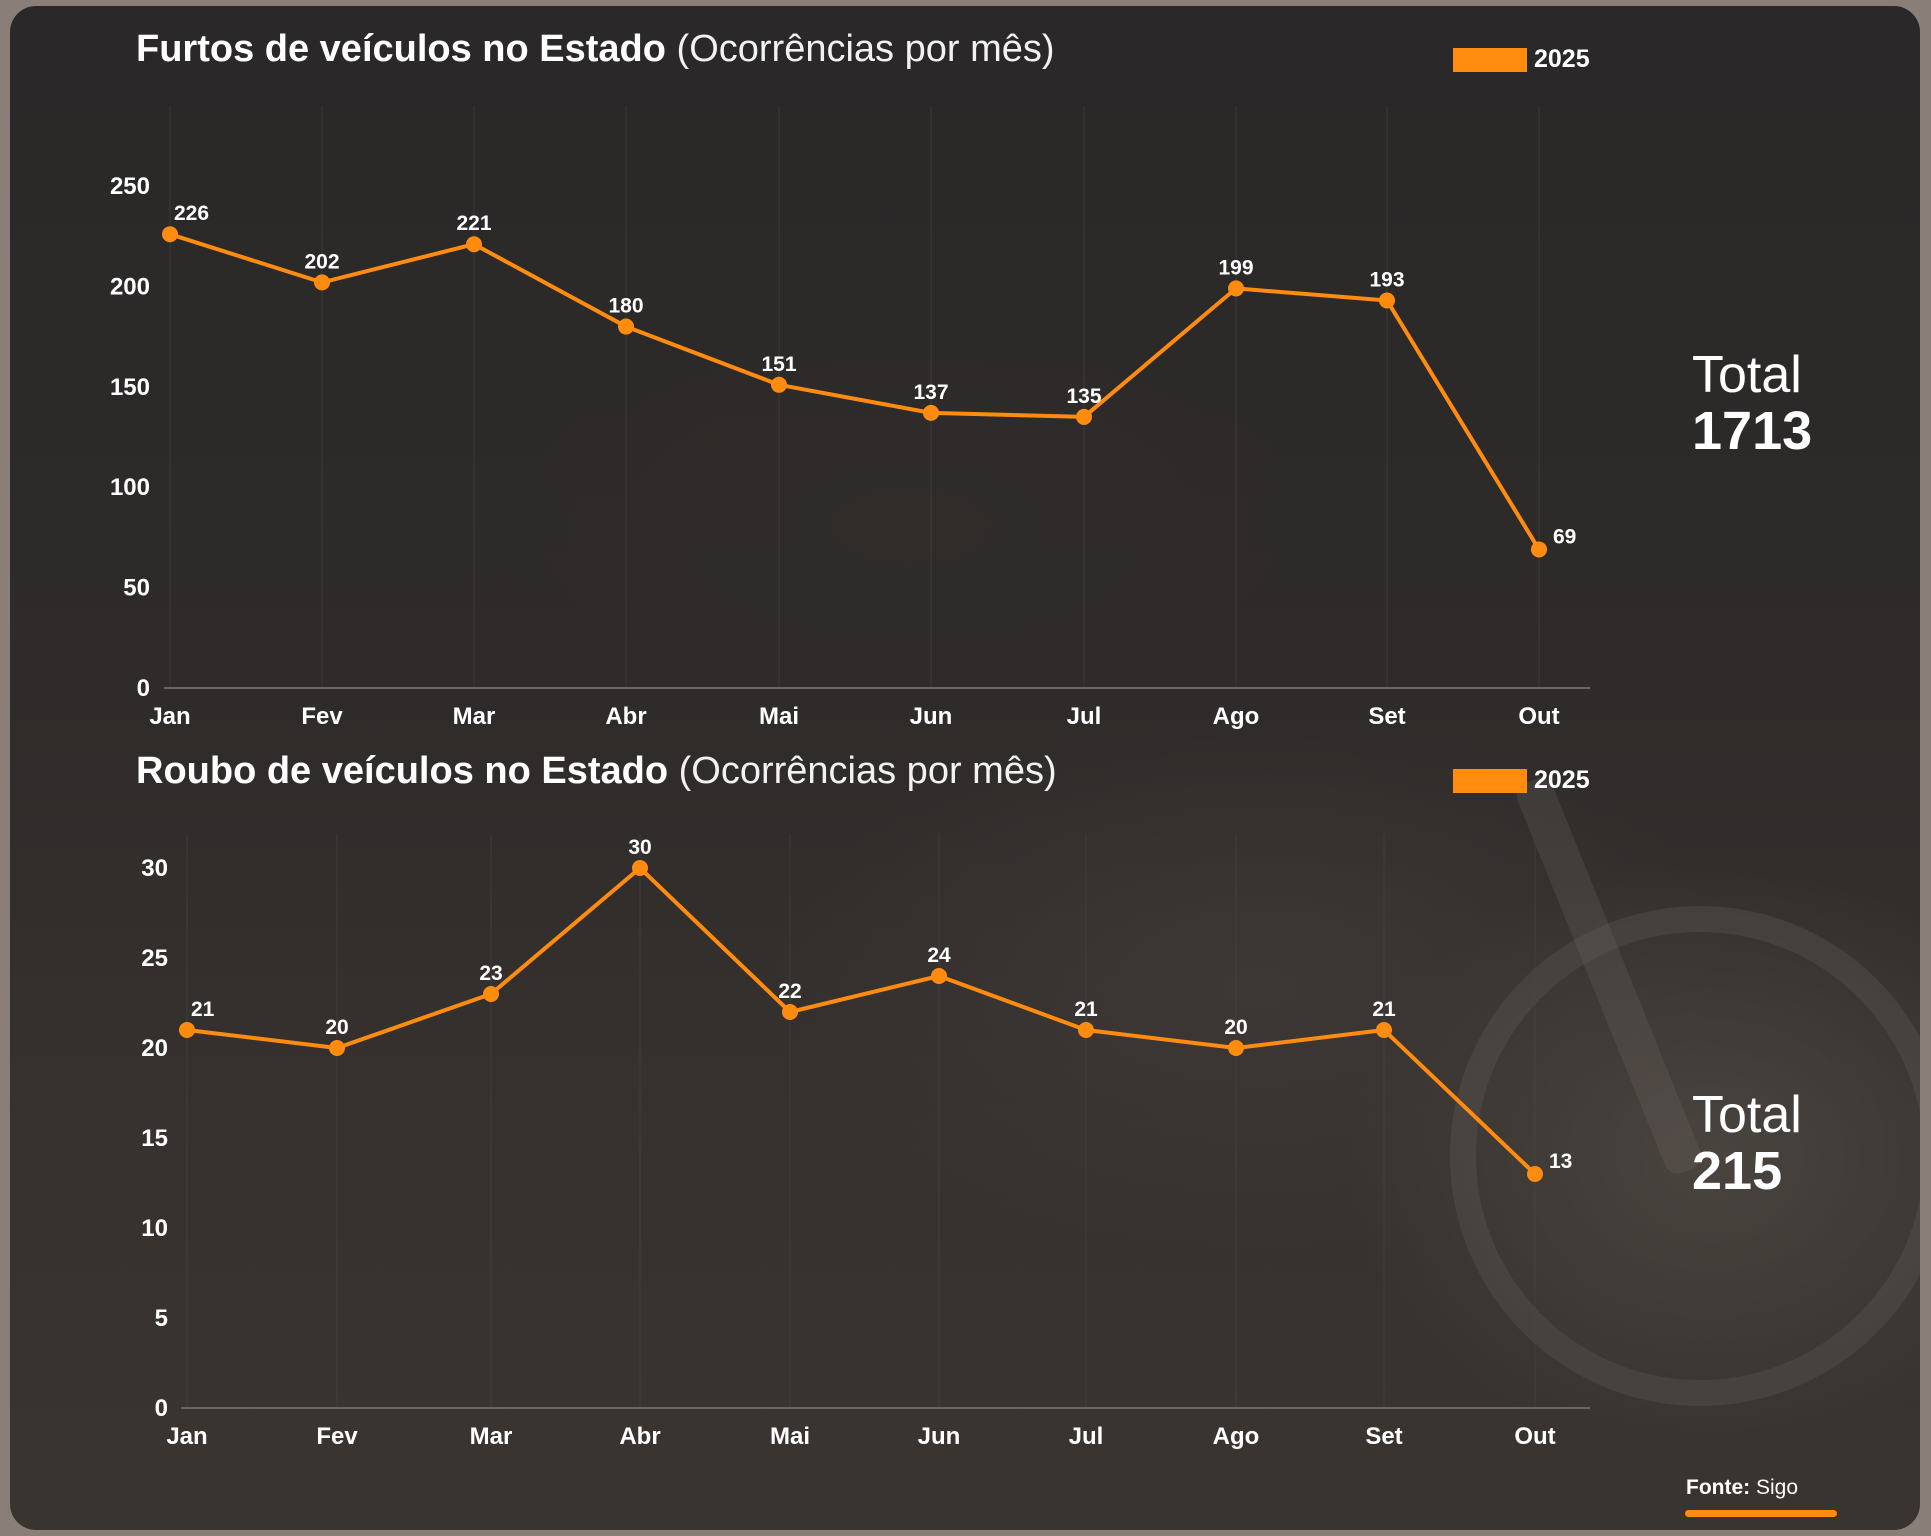 Image resolution: width=1931 pixels, height=1536 pixels. What do you see at coordinates (625, 306) in the screenshot?
I see `data-label: 180` at bounding box center [625, 306].